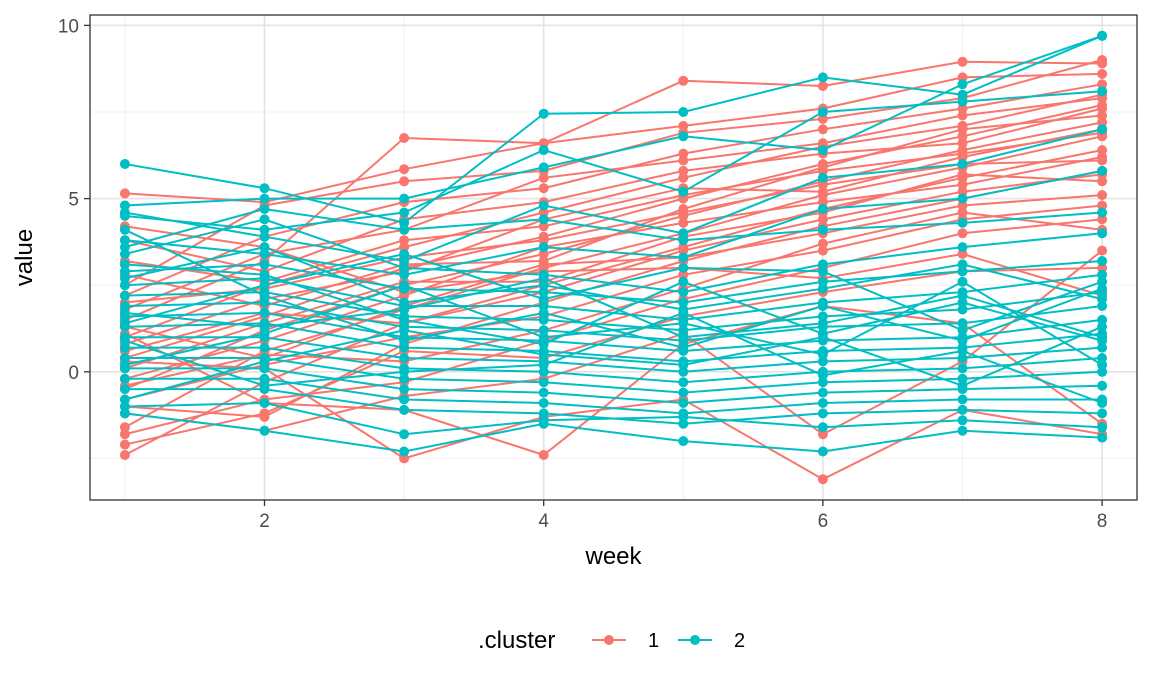 The width and height of the screenshot is (1152, 691). What do you see at coordinates (609, 640) in the screenshot?
I see `legend-key-point` at bounding box center [609, 640].